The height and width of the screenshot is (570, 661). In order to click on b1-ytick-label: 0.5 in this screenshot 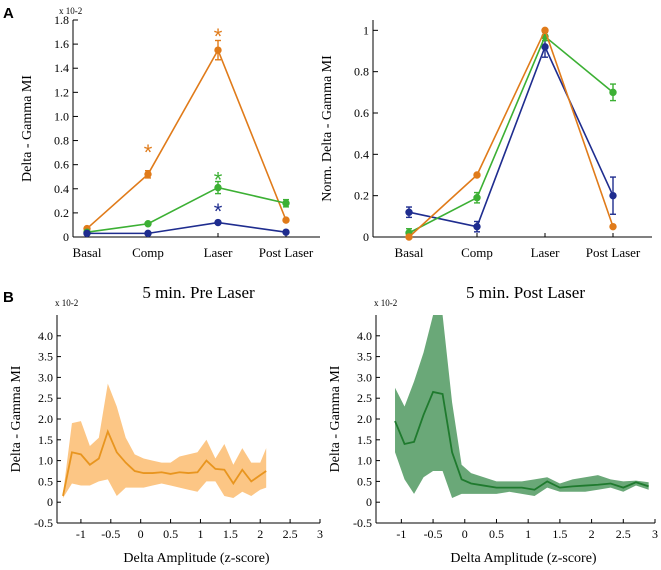, I will do `click(45, 481)`.